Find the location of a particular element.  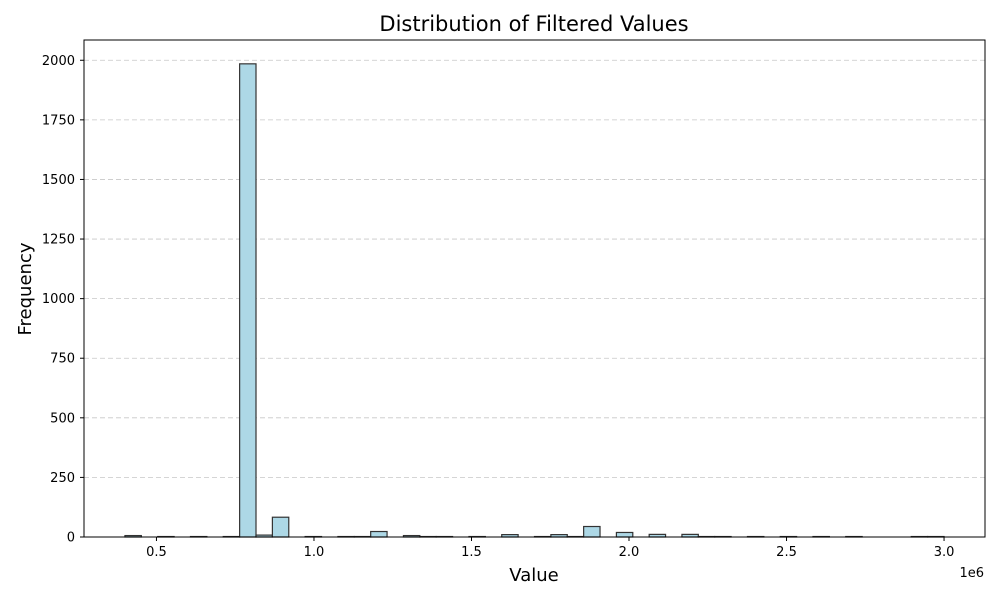

x-axis-offset-label: 1e6 is located at coordinates (971, 573).